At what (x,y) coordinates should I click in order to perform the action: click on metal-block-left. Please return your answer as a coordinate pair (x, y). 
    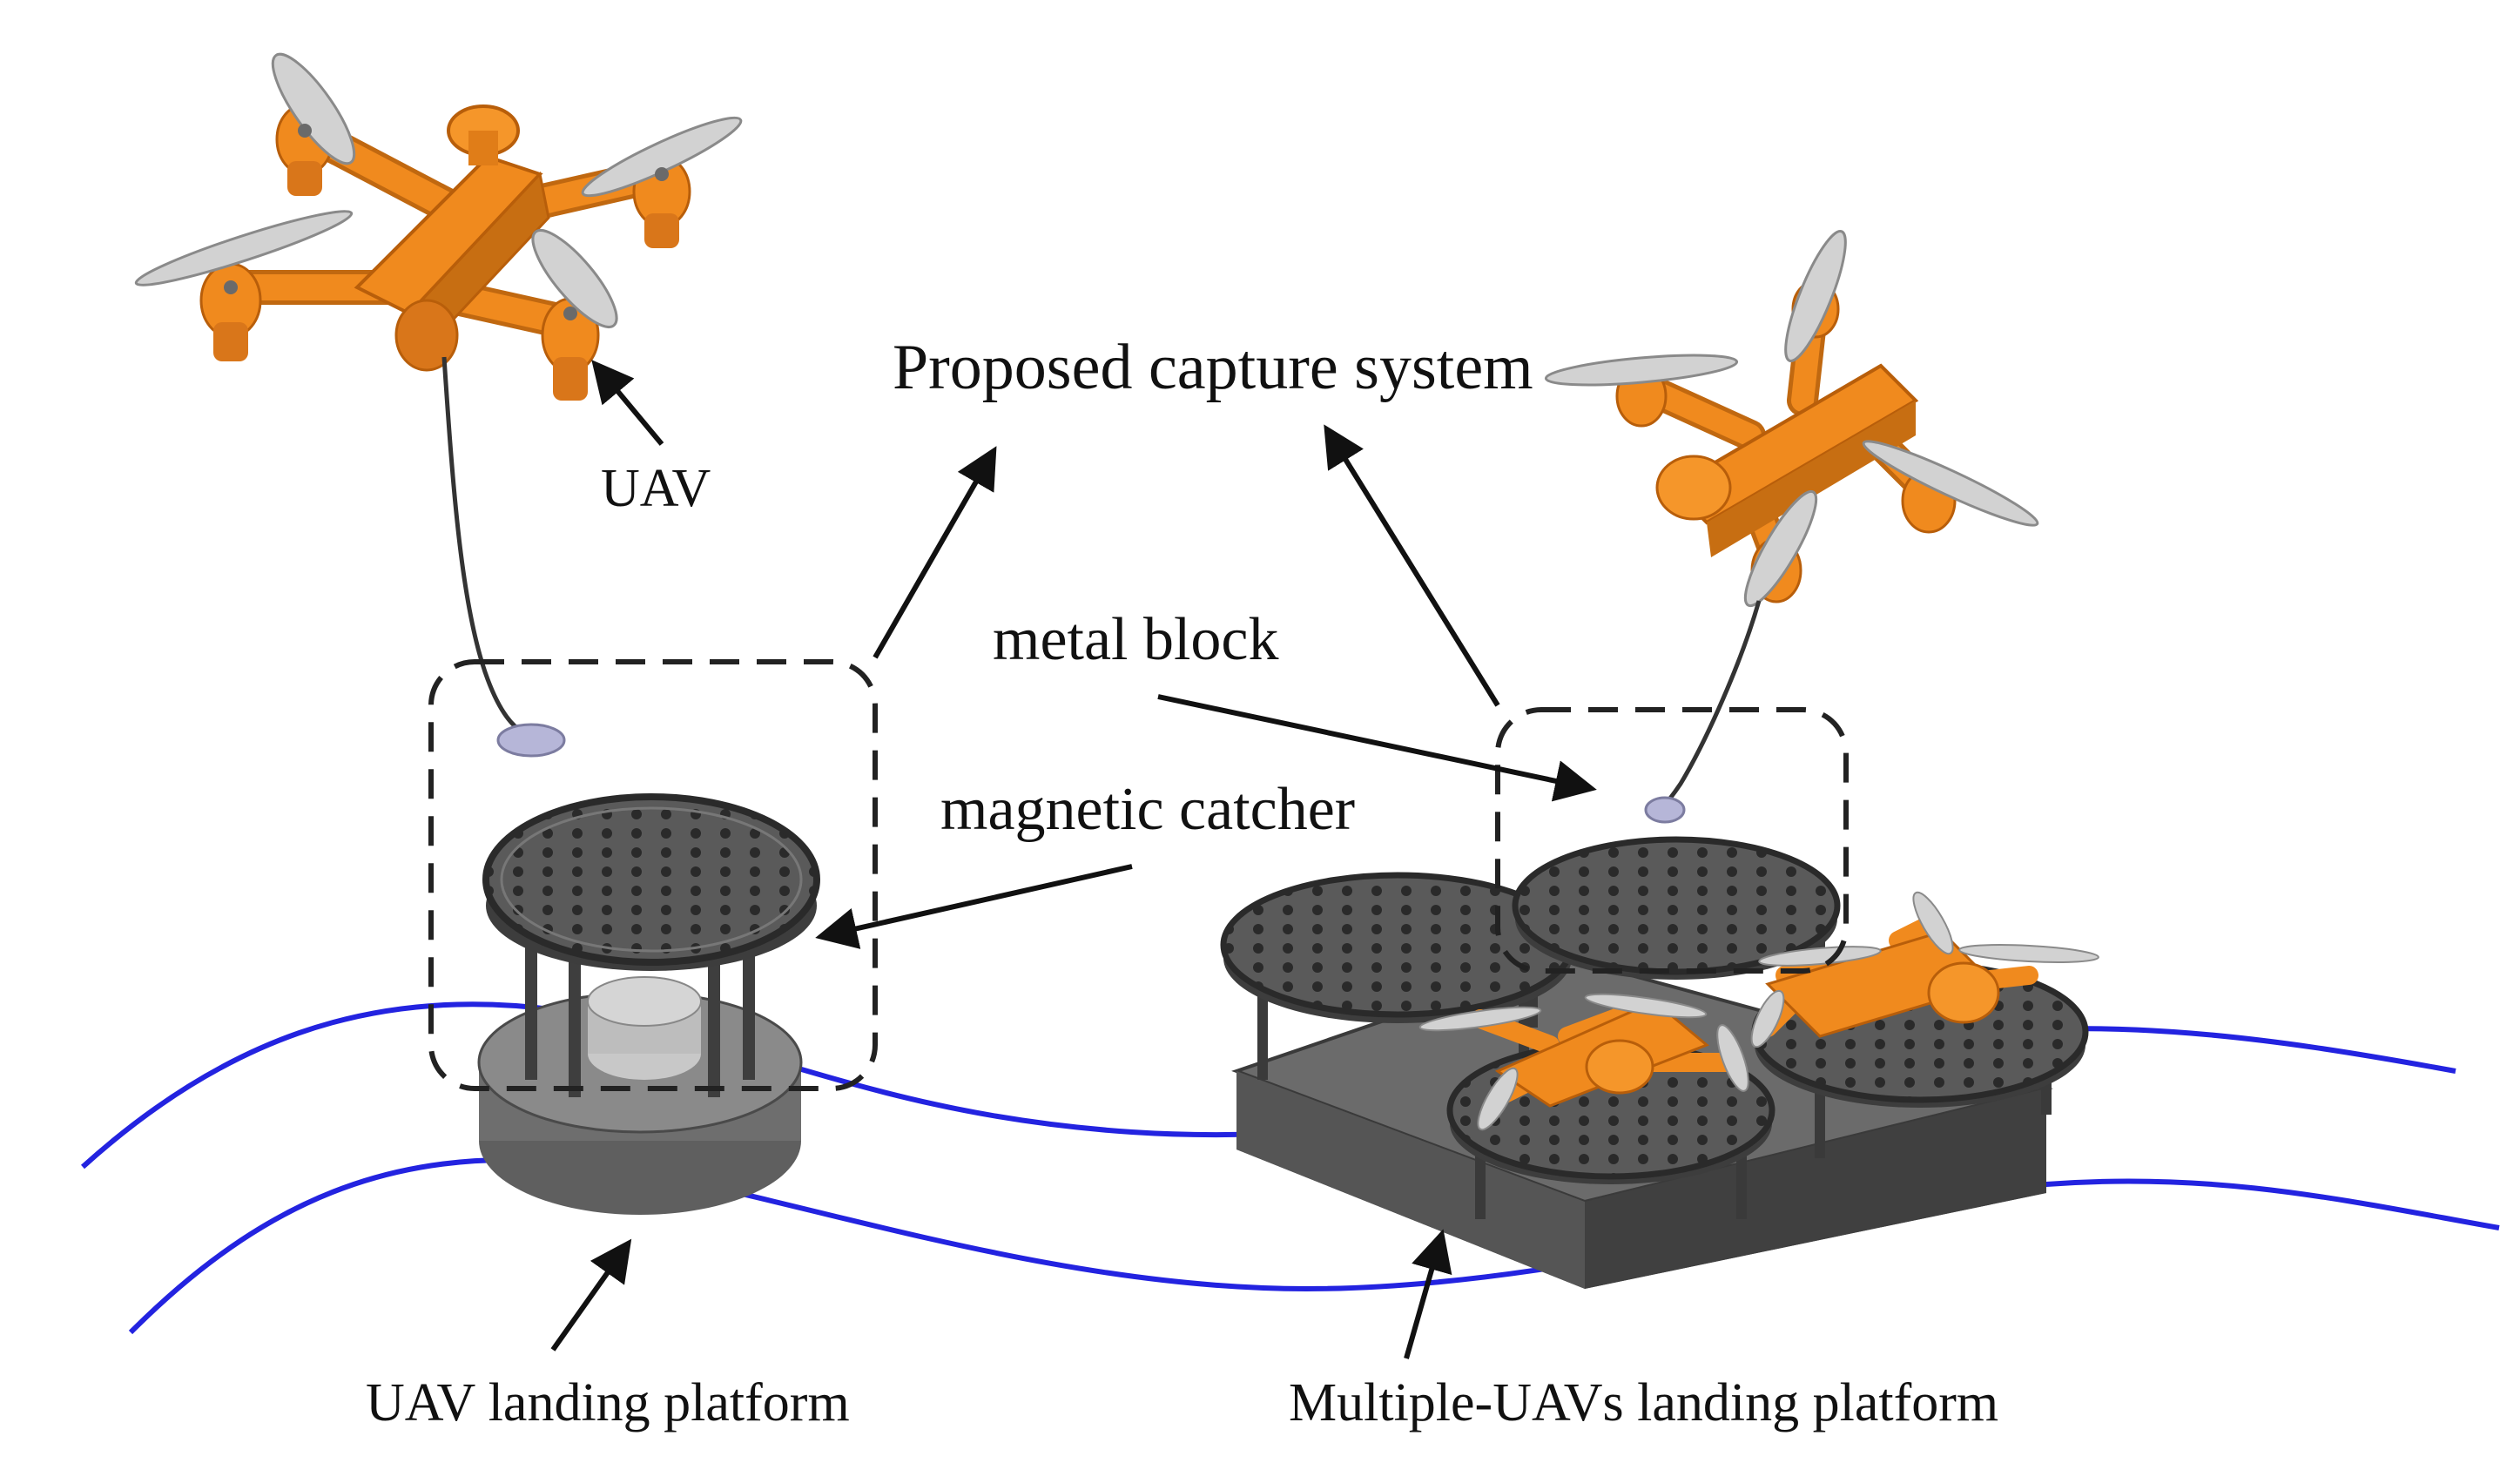
    Looking at the image, I should click on (531, 740).